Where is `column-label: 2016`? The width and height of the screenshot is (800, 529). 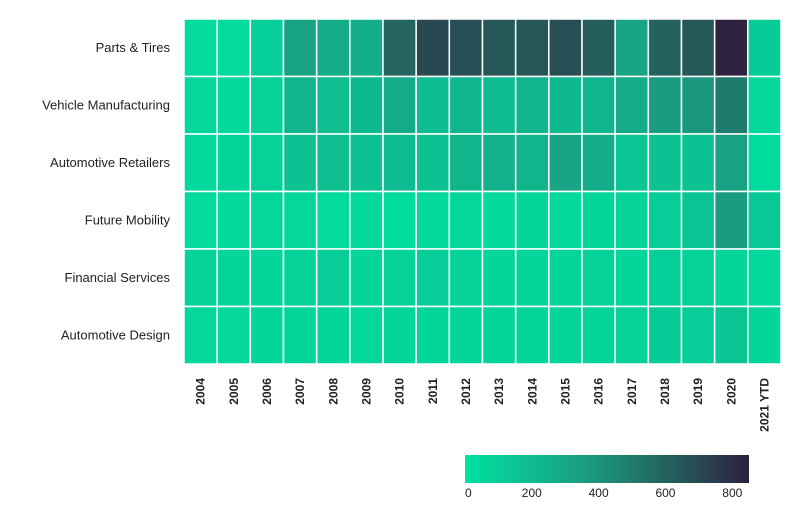 column-label: 2016 is located at coordinates (599, 391).